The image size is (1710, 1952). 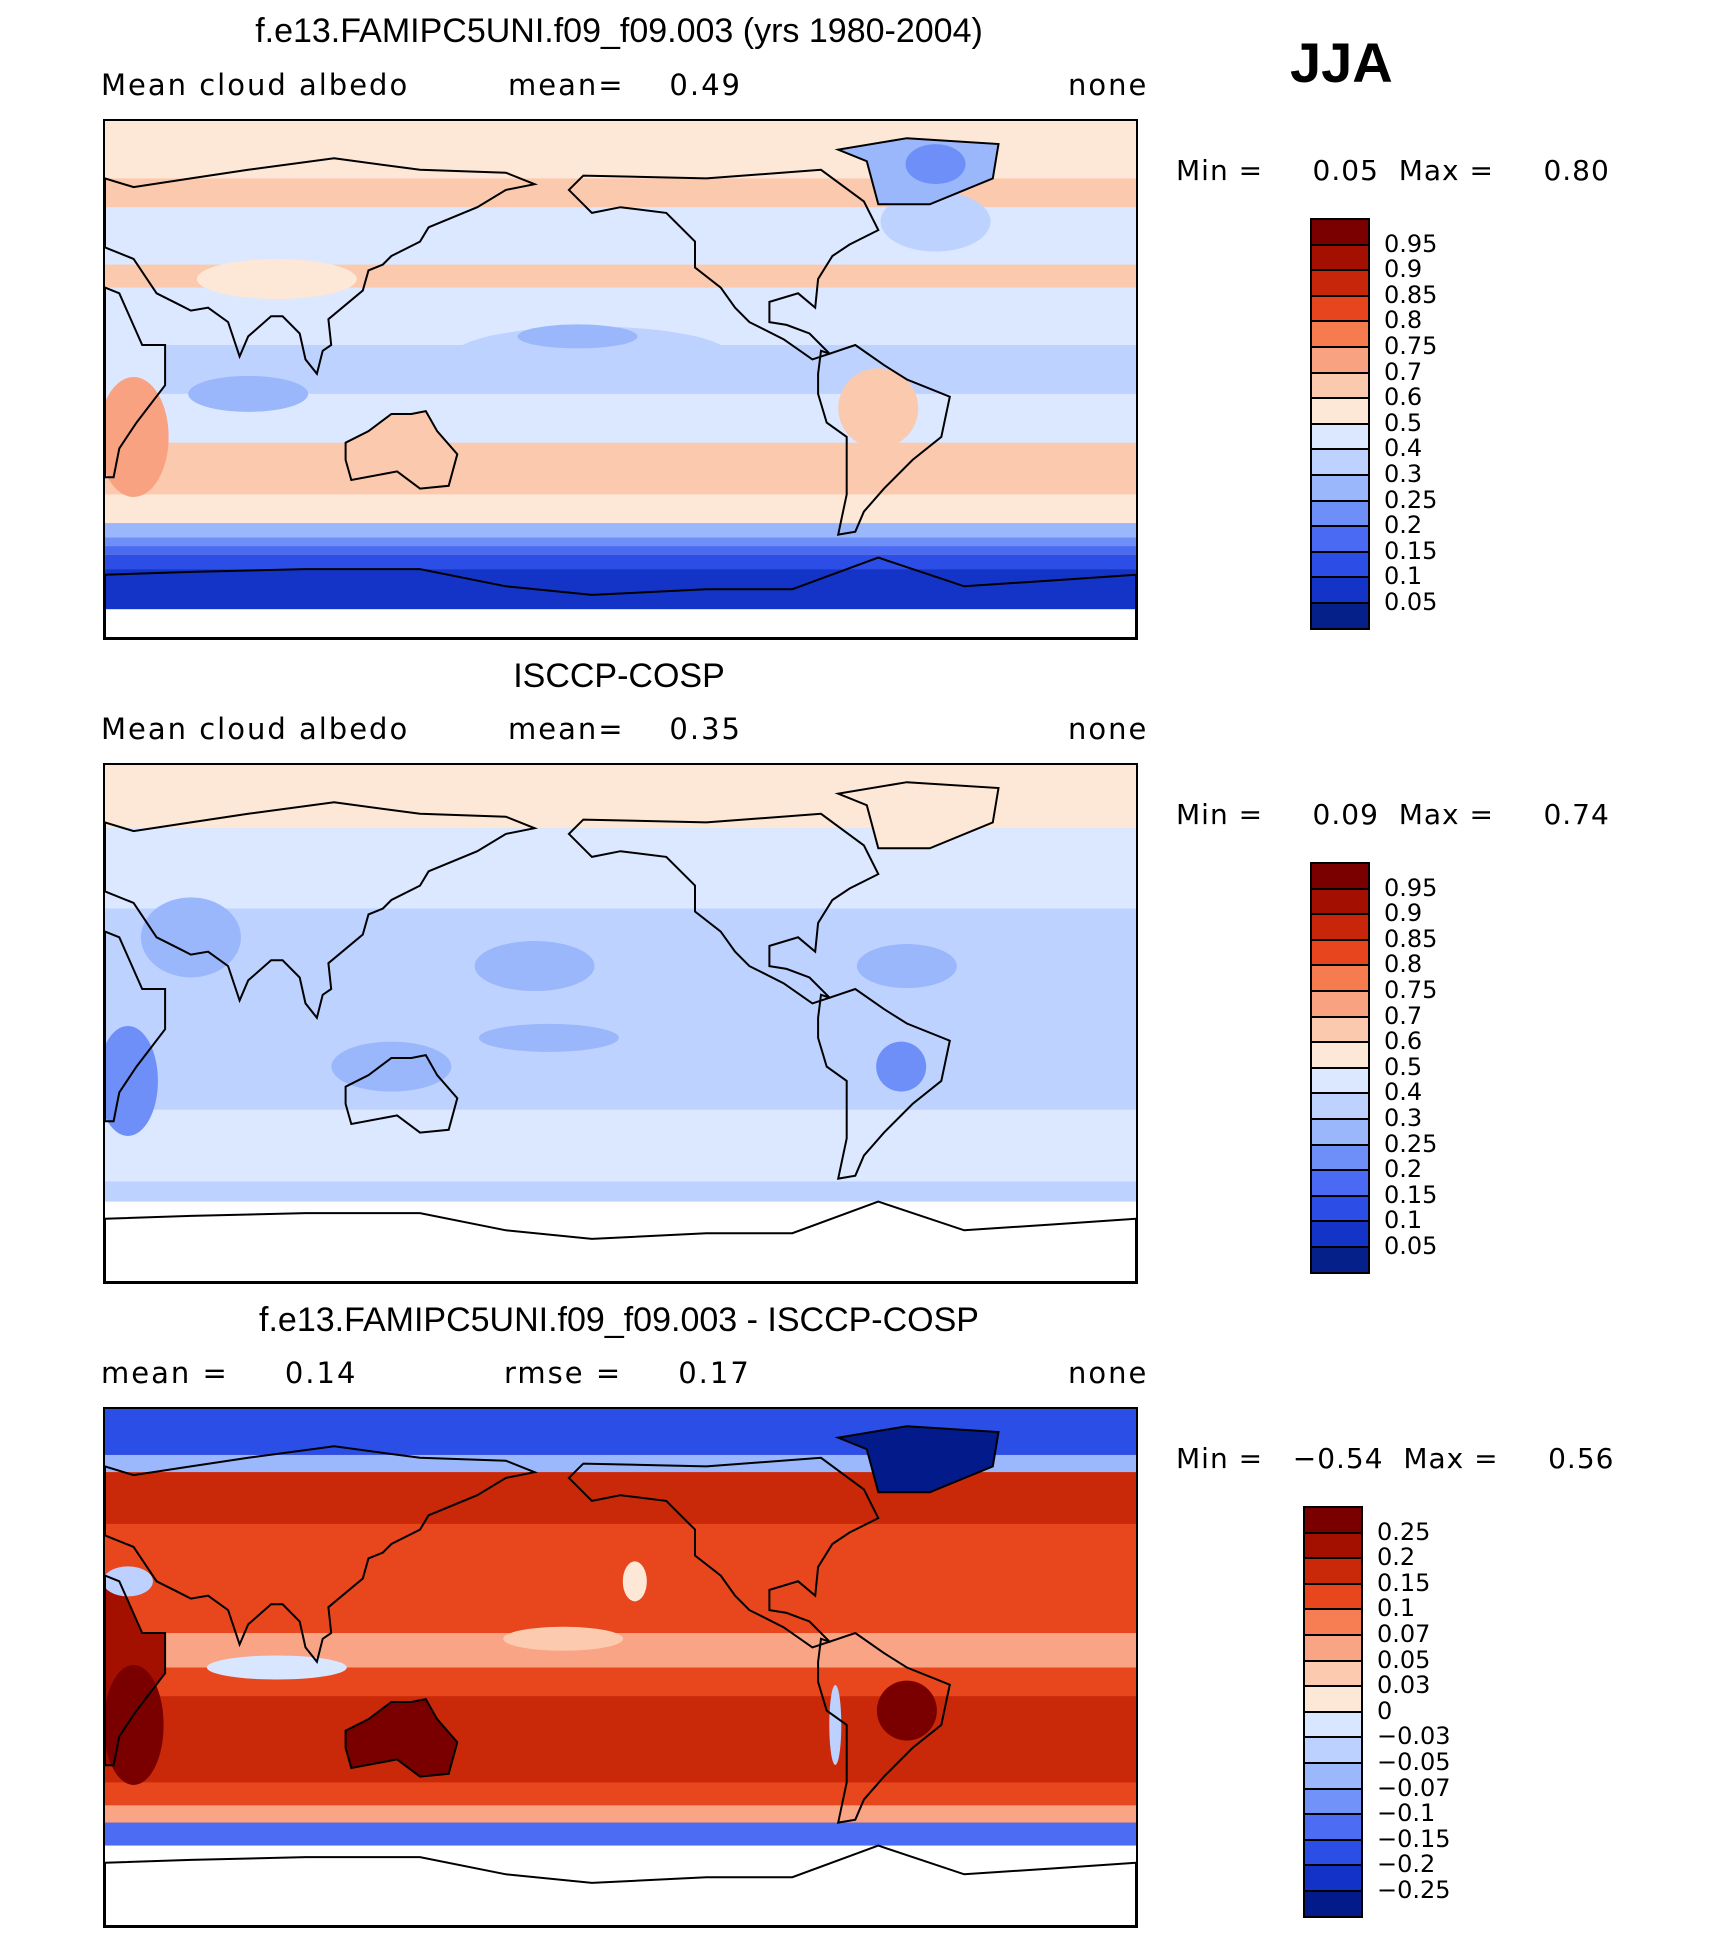 What do you see at coordinates (1403, 913) in the screenshot?
I see `colorbar-1-label-1: 0.9` at bounding box center [1403, 913].